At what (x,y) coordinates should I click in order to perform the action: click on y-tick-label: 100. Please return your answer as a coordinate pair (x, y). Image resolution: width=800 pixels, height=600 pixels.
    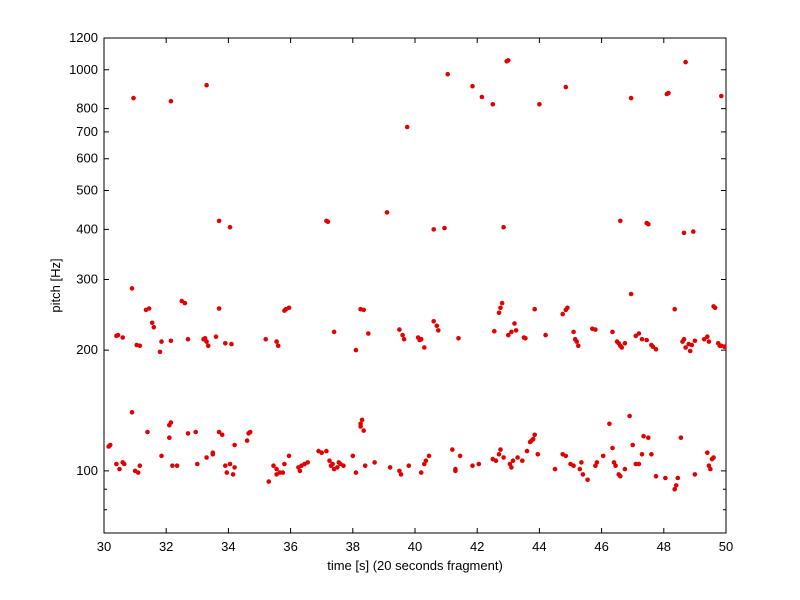
    Looking at the image, I should click on (87, 470).